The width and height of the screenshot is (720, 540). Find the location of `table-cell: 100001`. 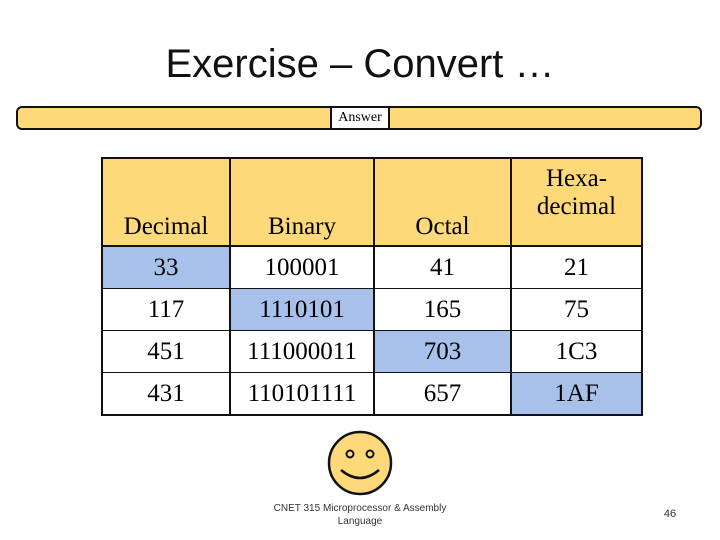

table-cell: 100001 is located at coordinates (302, 267).